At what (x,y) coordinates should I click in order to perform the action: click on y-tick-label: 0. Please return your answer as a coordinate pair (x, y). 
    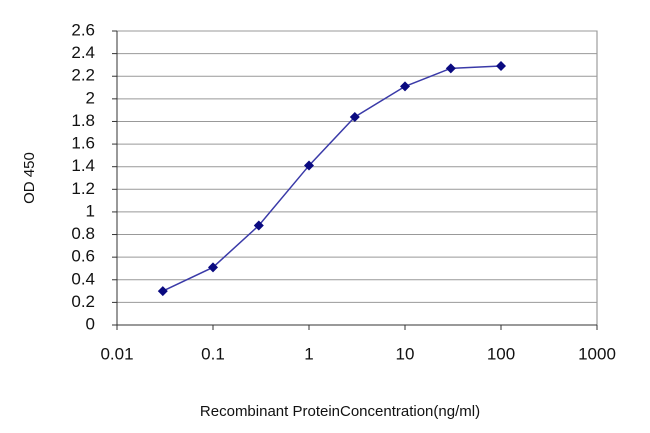
    Looking at the image, I should click on (90, 323).